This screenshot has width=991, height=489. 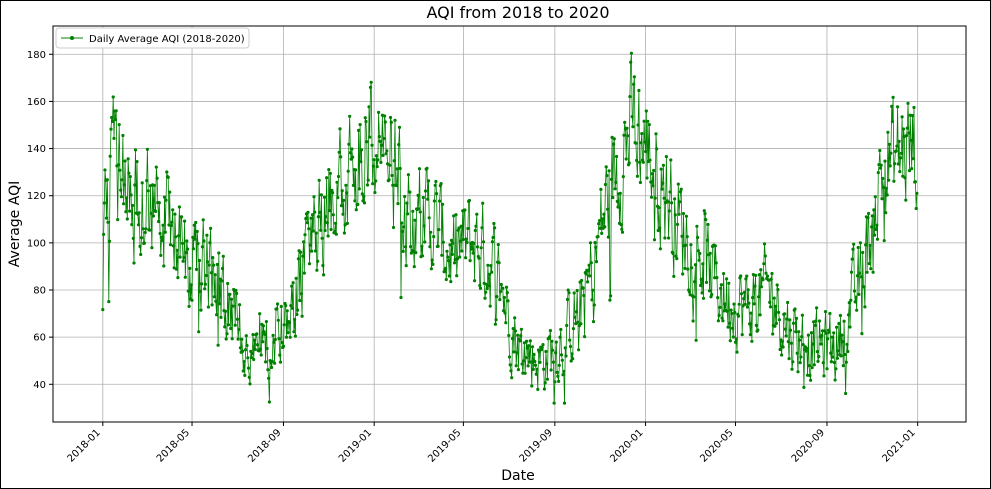 What do you see at coordinates (36, 102) in the screenshot?
I see `y-tick-label: 160` at bounding box center [36, 102].